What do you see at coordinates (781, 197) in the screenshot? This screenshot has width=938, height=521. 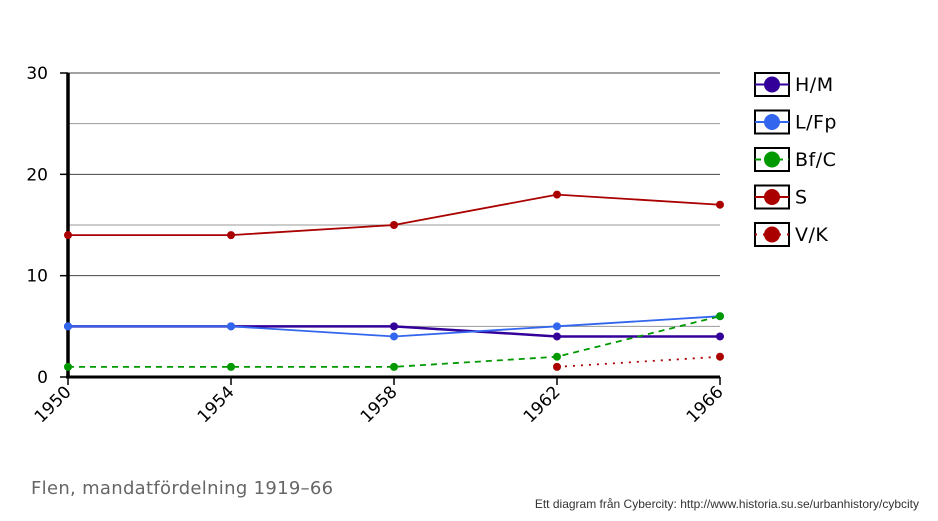 I see `legend-entry-3: S` at bounding box center [781, 197].